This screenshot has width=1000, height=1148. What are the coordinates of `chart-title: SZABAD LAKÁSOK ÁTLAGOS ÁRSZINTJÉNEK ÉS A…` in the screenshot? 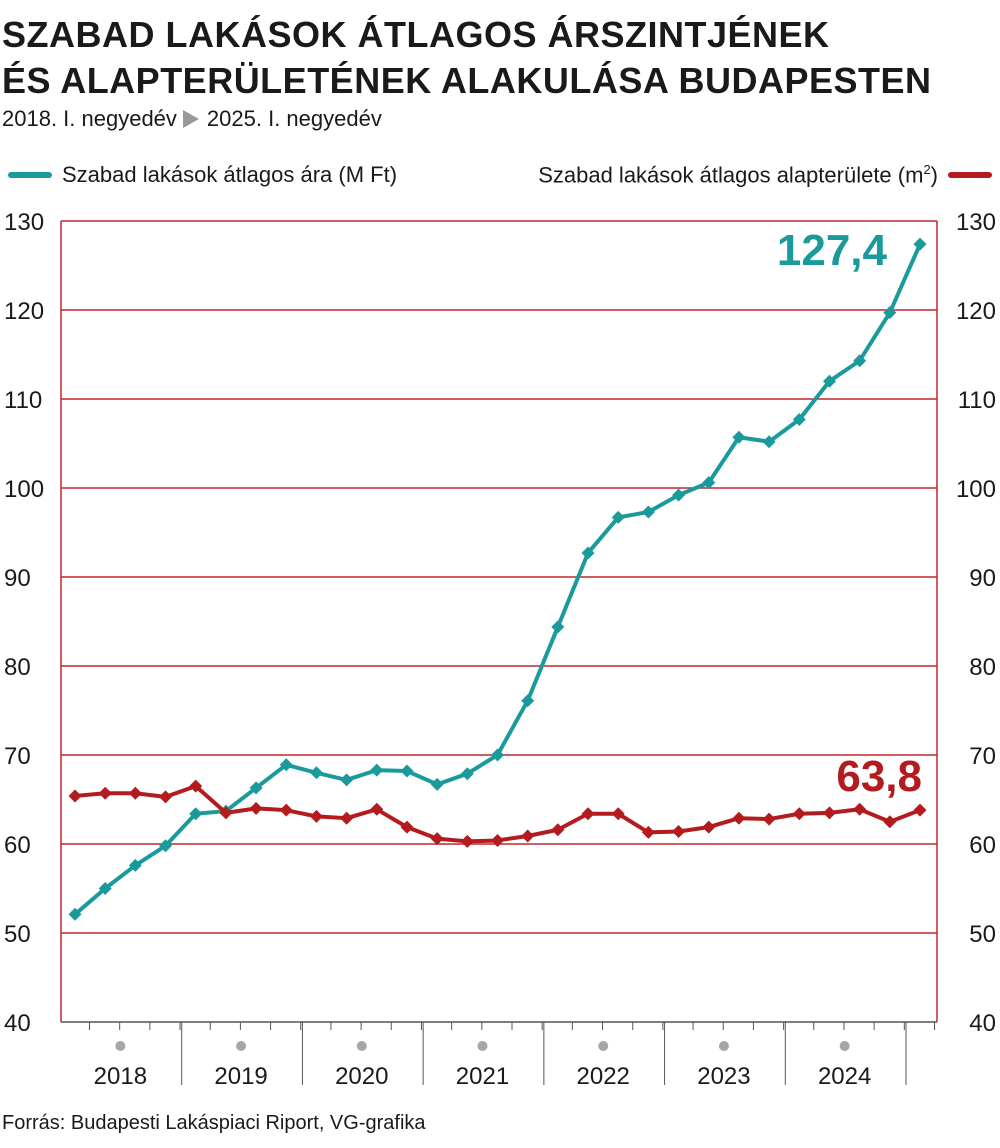 It's located at (467, 58).